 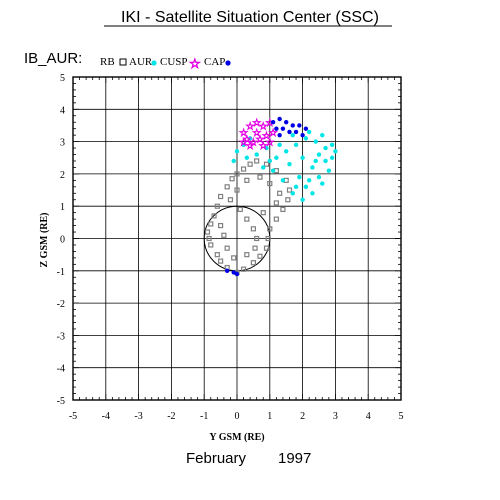 What do you see at coordinates (271, 196) in the screenshot?
I see `data-points: ☆☆☆☆☆☆☆☆☆☆☆☆ ☆☆ ☆` at bounding box center [271, 196].